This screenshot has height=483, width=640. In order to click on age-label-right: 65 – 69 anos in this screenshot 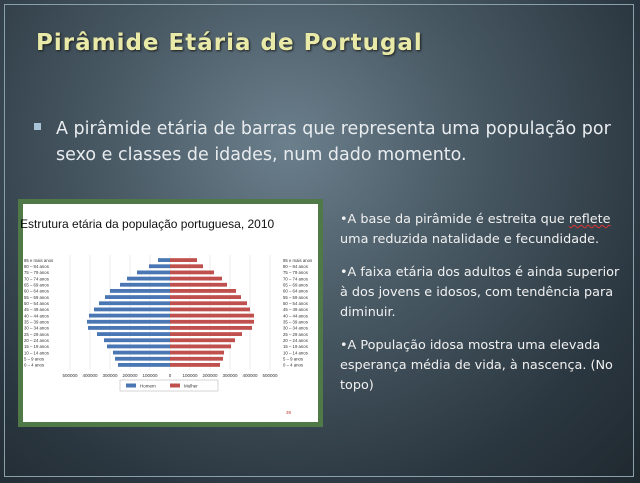, I will do `click(295, 285)`.